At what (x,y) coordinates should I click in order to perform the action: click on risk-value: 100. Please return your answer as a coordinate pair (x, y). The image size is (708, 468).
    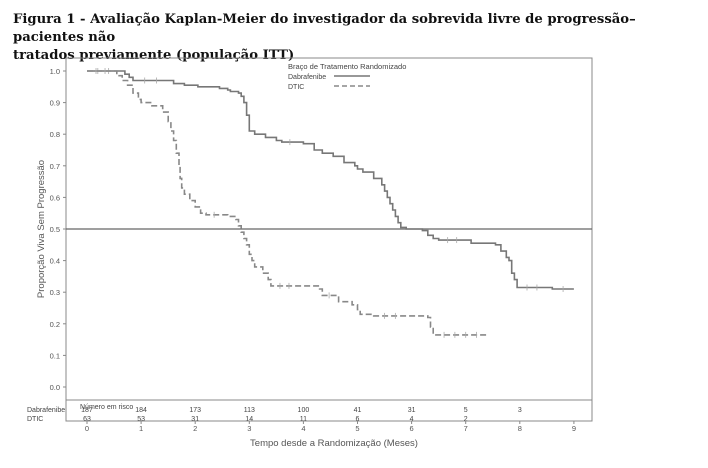
    Looking at the image, I should click on (304, 410).